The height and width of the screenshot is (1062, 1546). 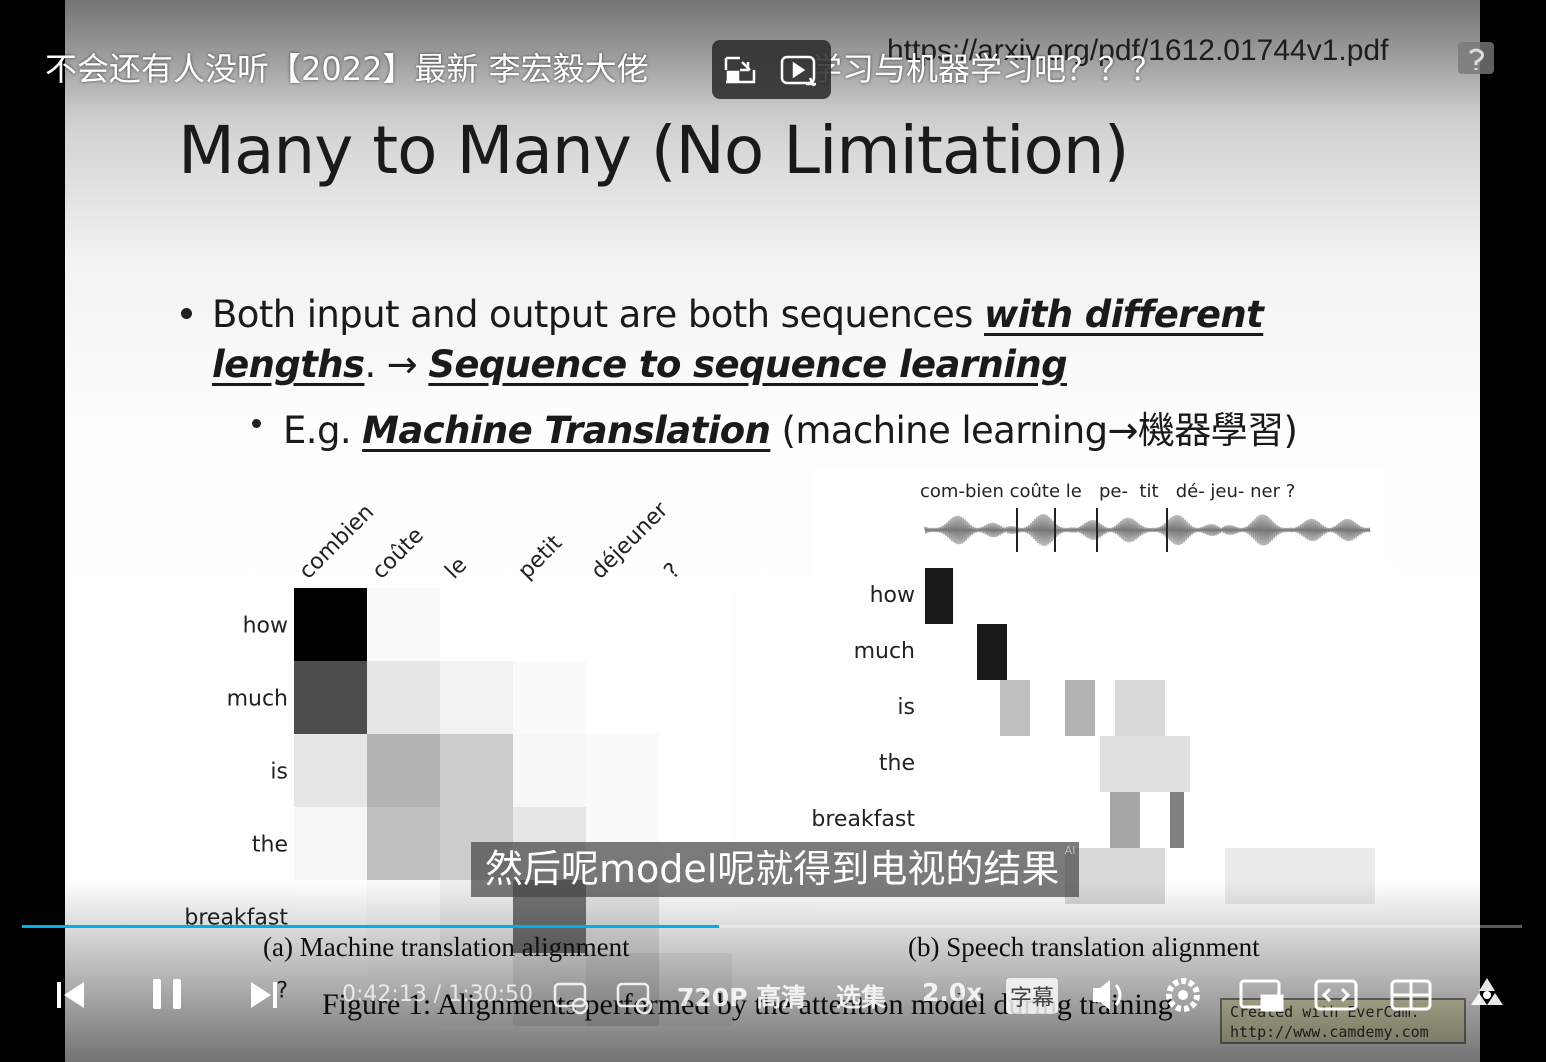 I want to click on bullet-text: Both input and output are both sequences, so click(x=598, y=314).